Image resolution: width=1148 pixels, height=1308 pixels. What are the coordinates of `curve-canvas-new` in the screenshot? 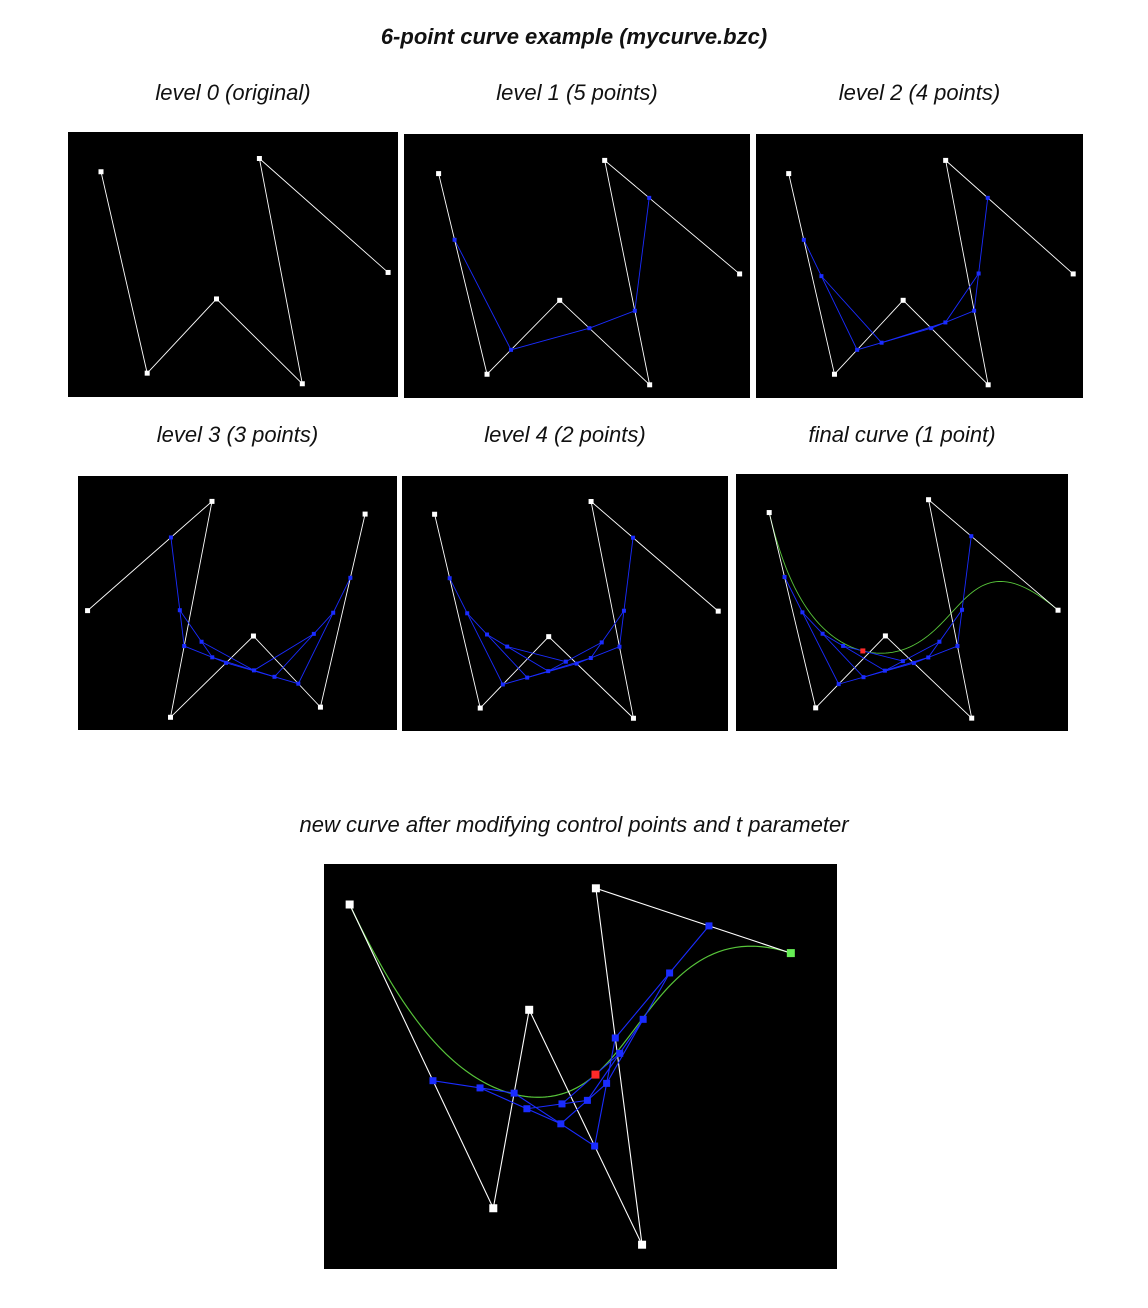 It's located at (570, 1066).